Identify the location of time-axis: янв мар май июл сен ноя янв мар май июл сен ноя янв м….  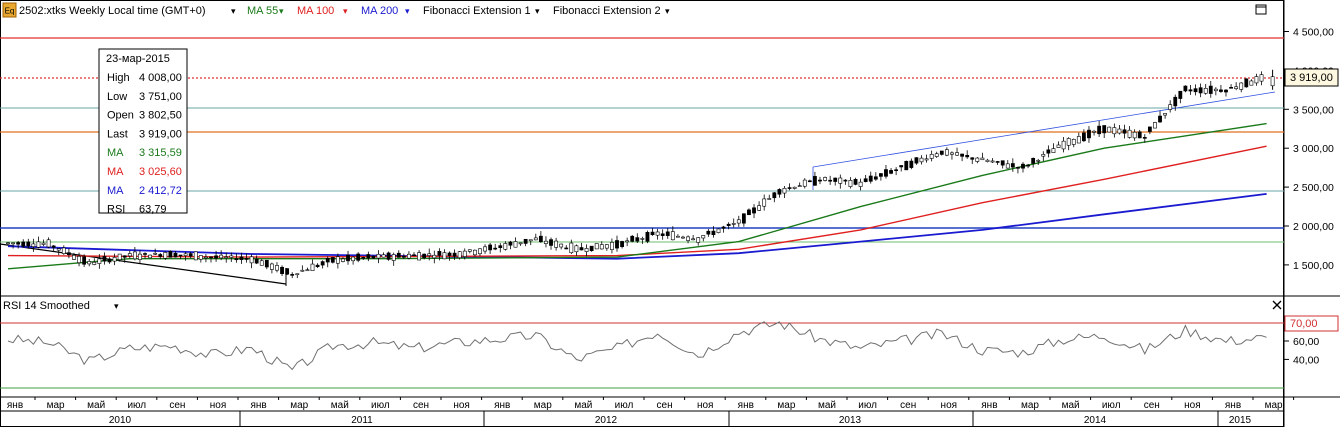
(651, 412).